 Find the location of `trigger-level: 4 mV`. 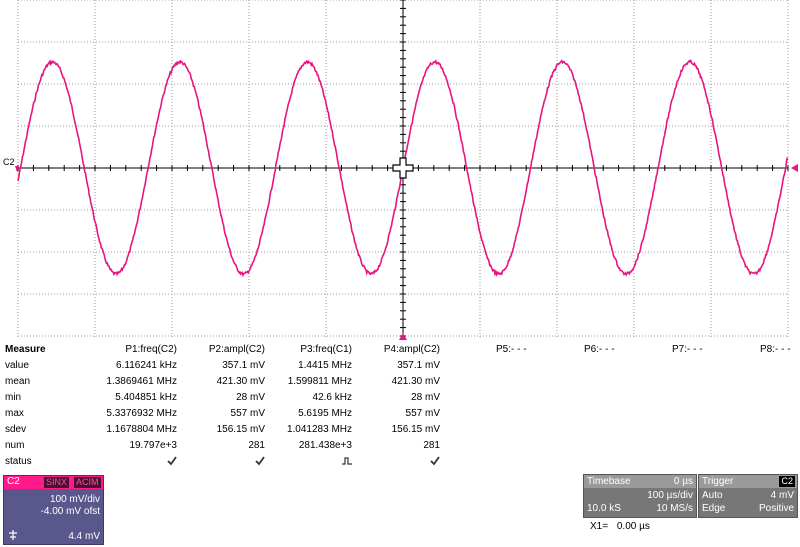

trigger-level: 4 mV is located at coordinates (782, 495).